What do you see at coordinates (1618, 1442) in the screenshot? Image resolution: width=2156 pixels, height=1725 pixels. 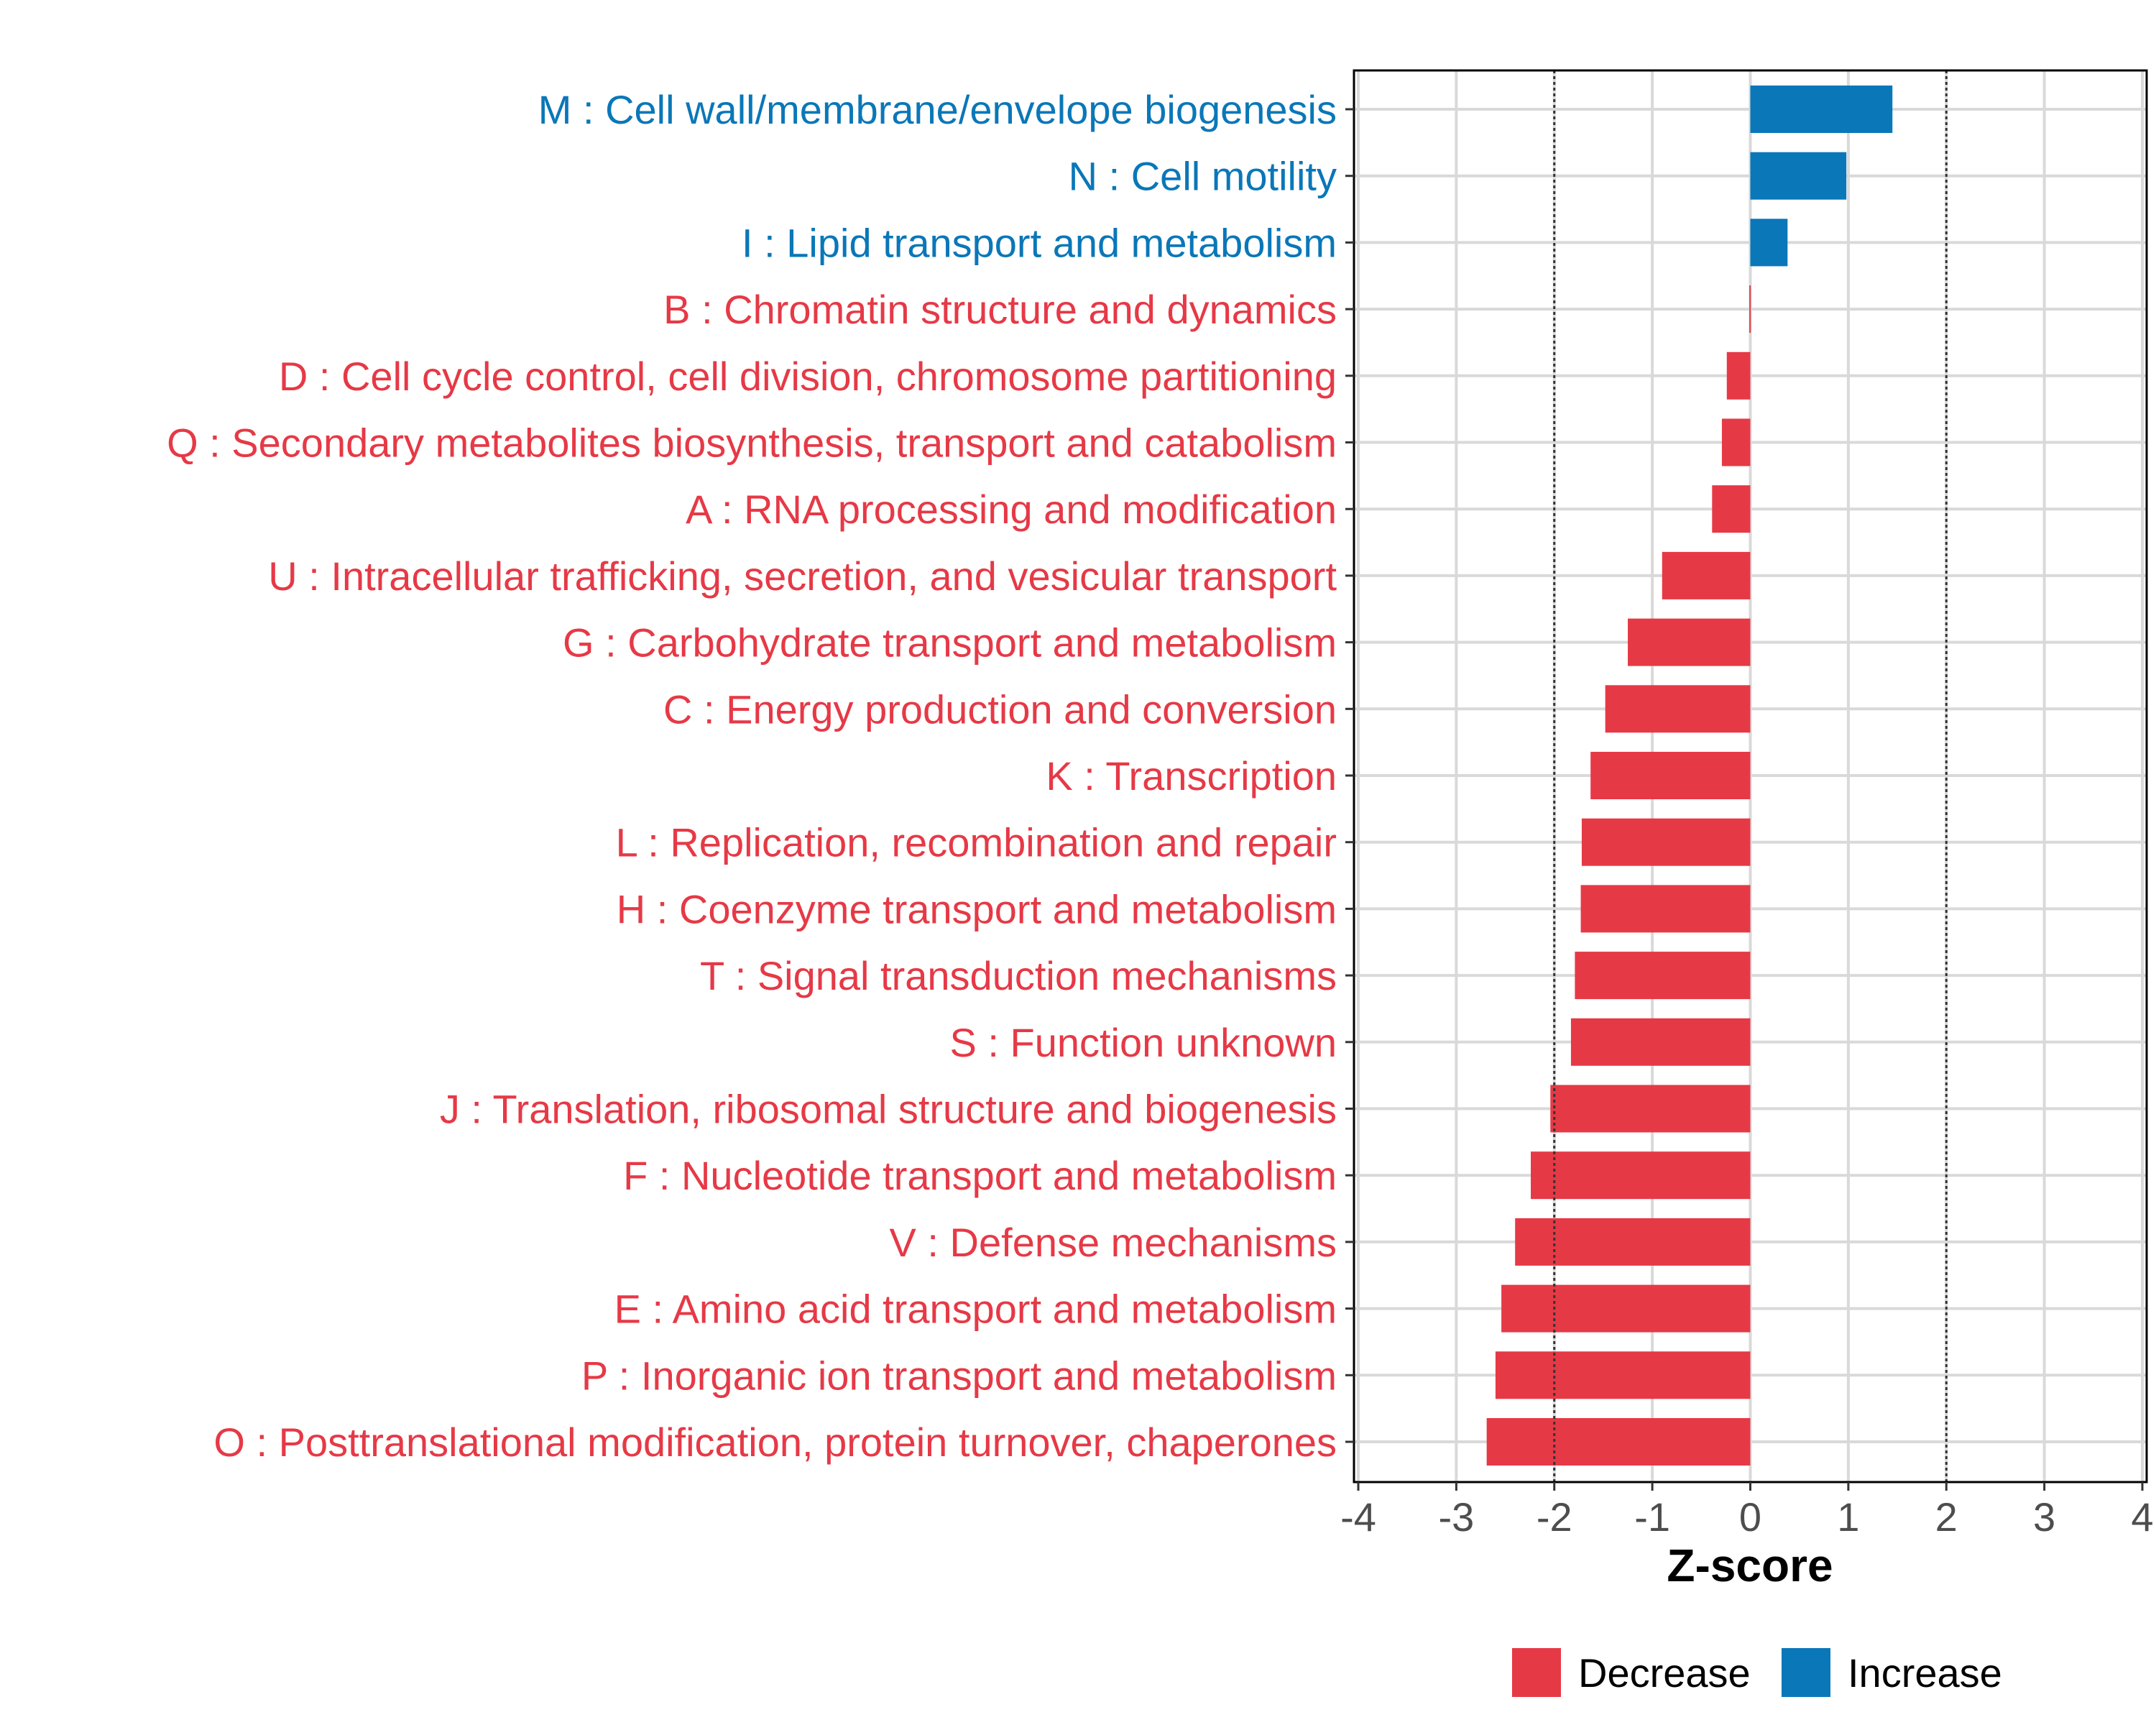 I see `bar-o` at bounding box center [1618, 1442].